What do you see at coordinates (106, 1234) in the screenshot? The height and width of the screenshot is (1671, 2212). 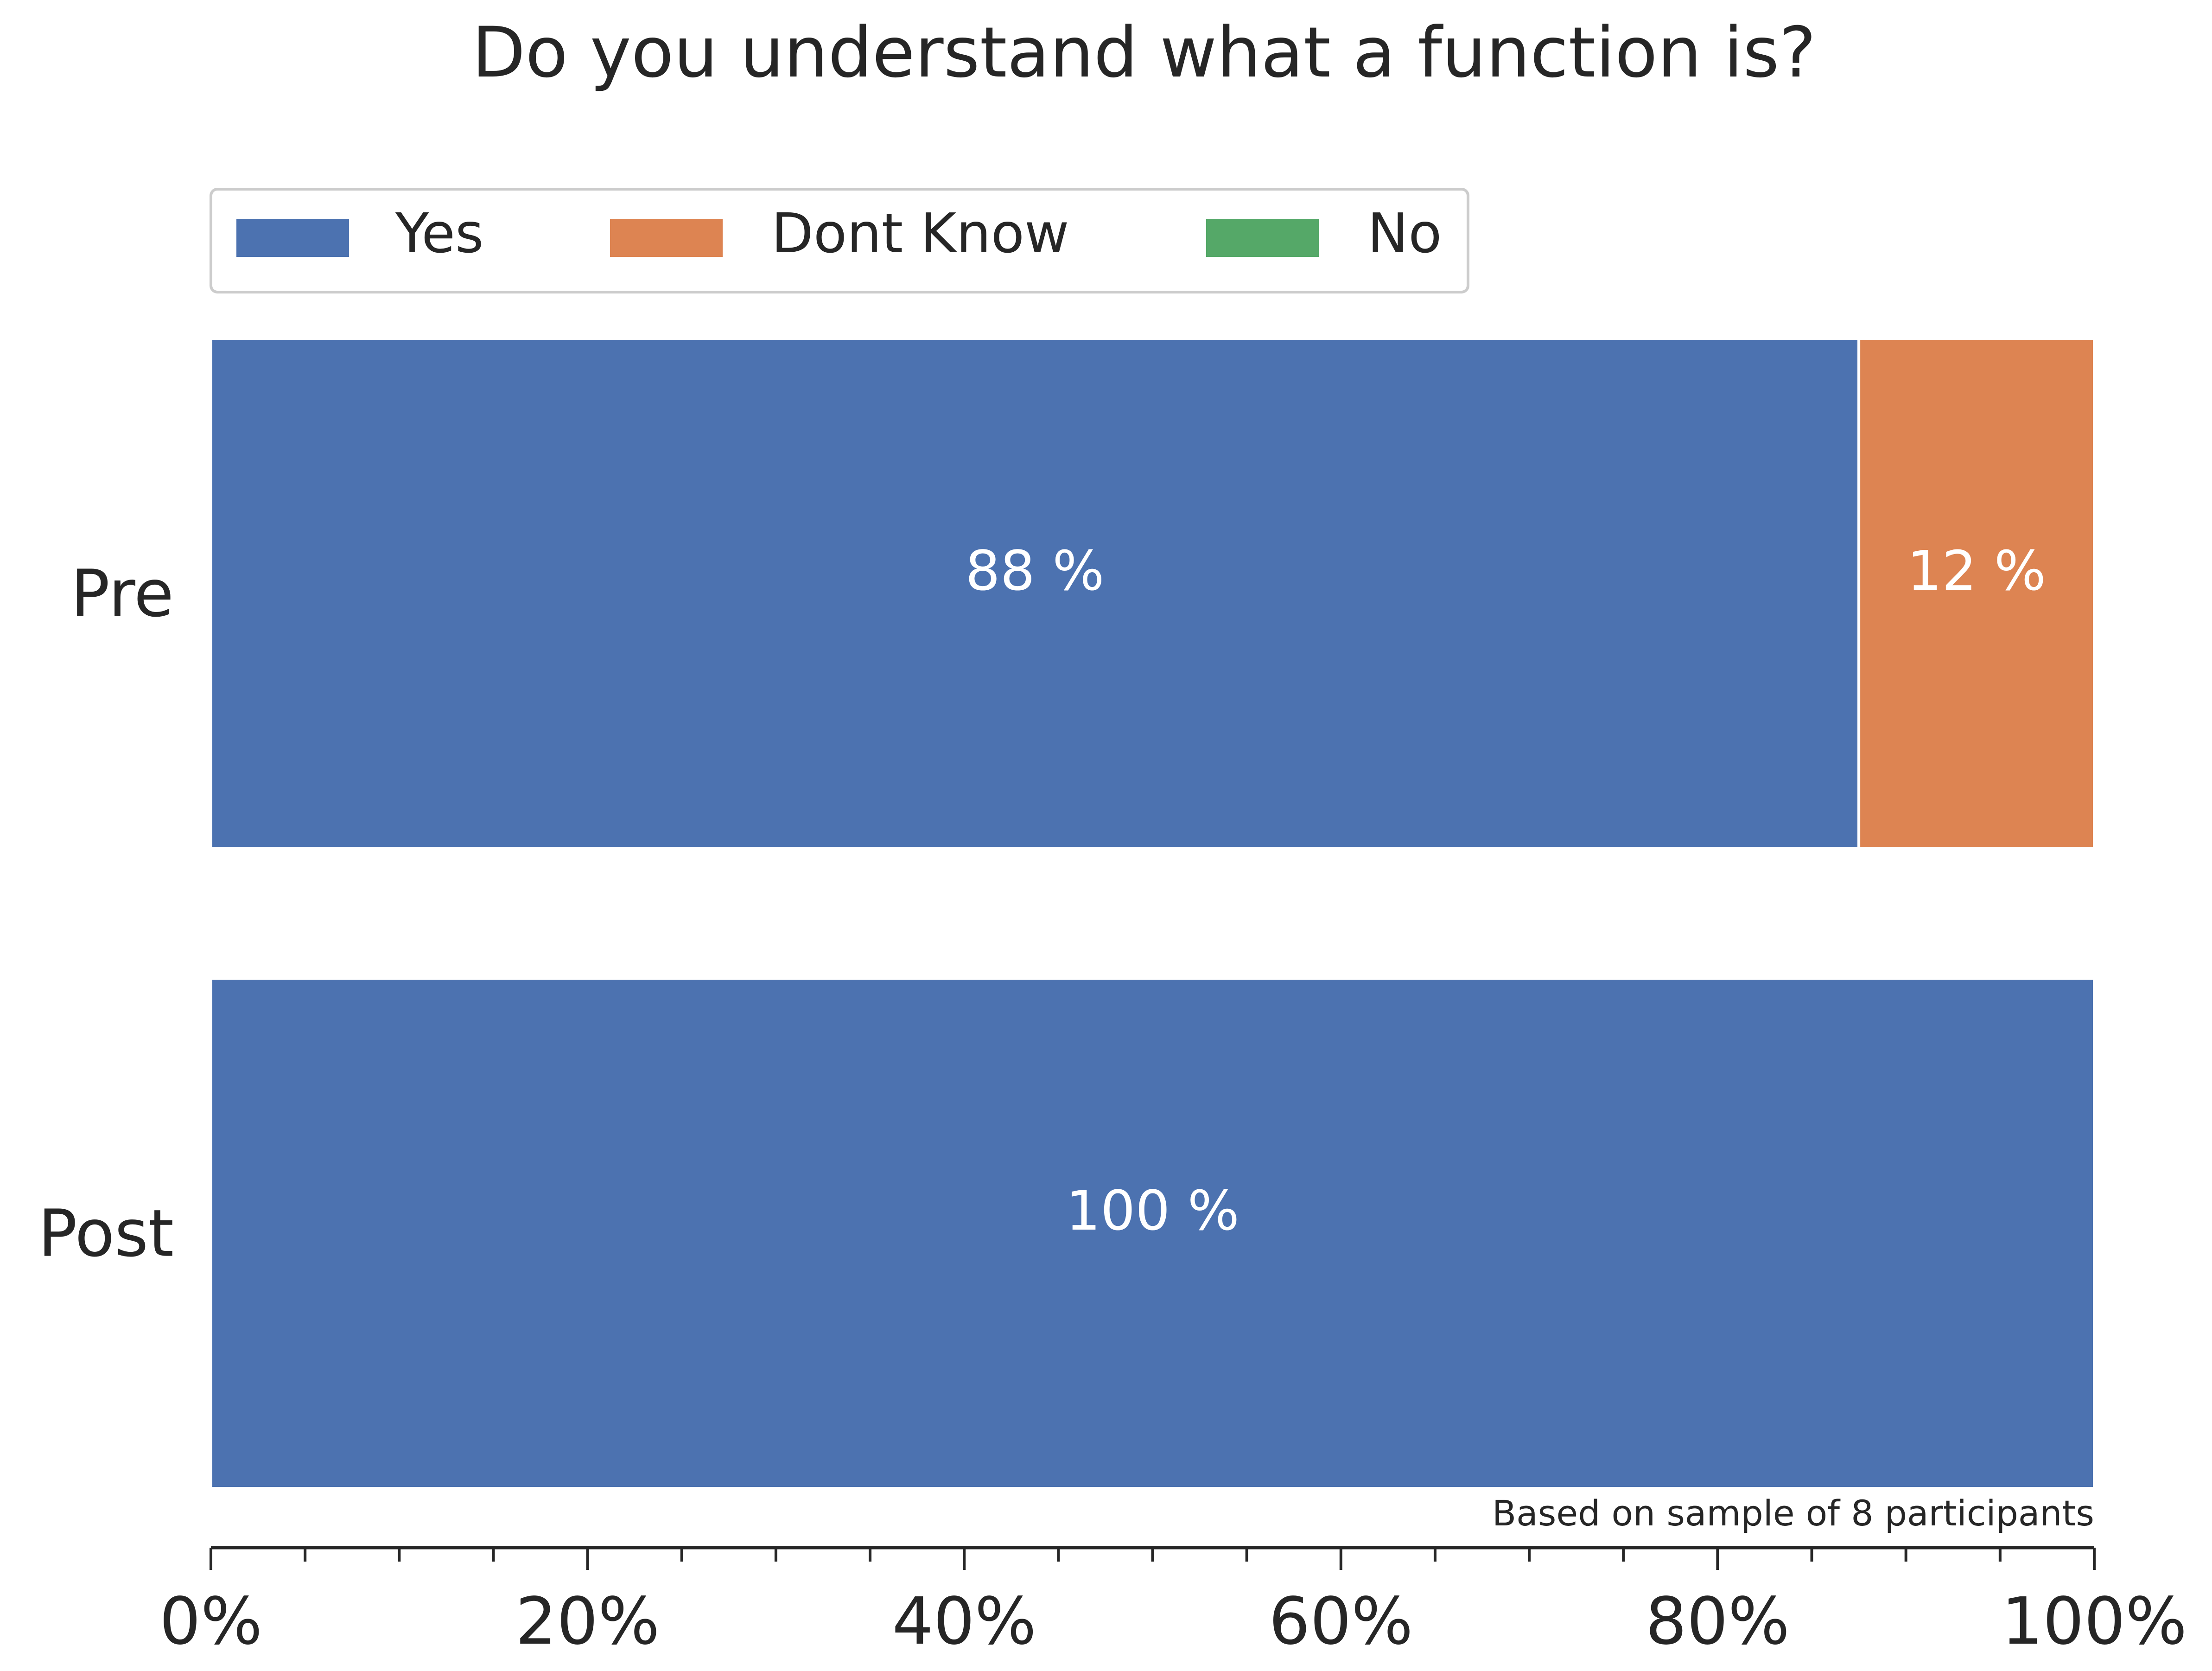 I see `y-tick-label-post: Post` at bounding box center [106, 1234].